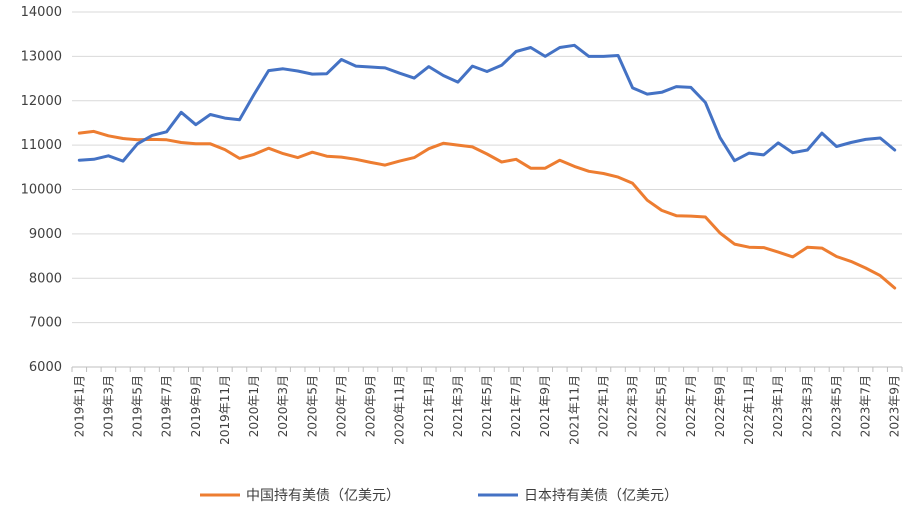 This screenshot has height=517, width=916. Describe the element at coordinates (574, 410) in the screenshot. I see `x-tick-label: 2021年11月` at that location.